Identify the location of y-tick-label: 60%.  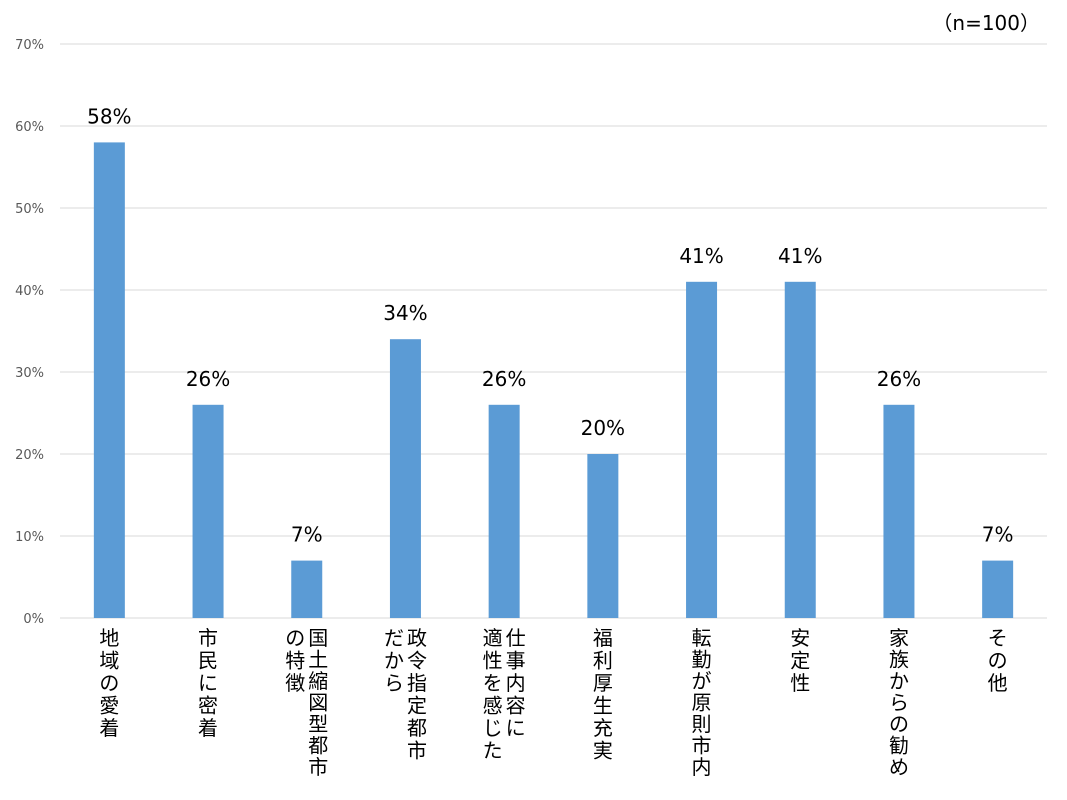
(29, 127).